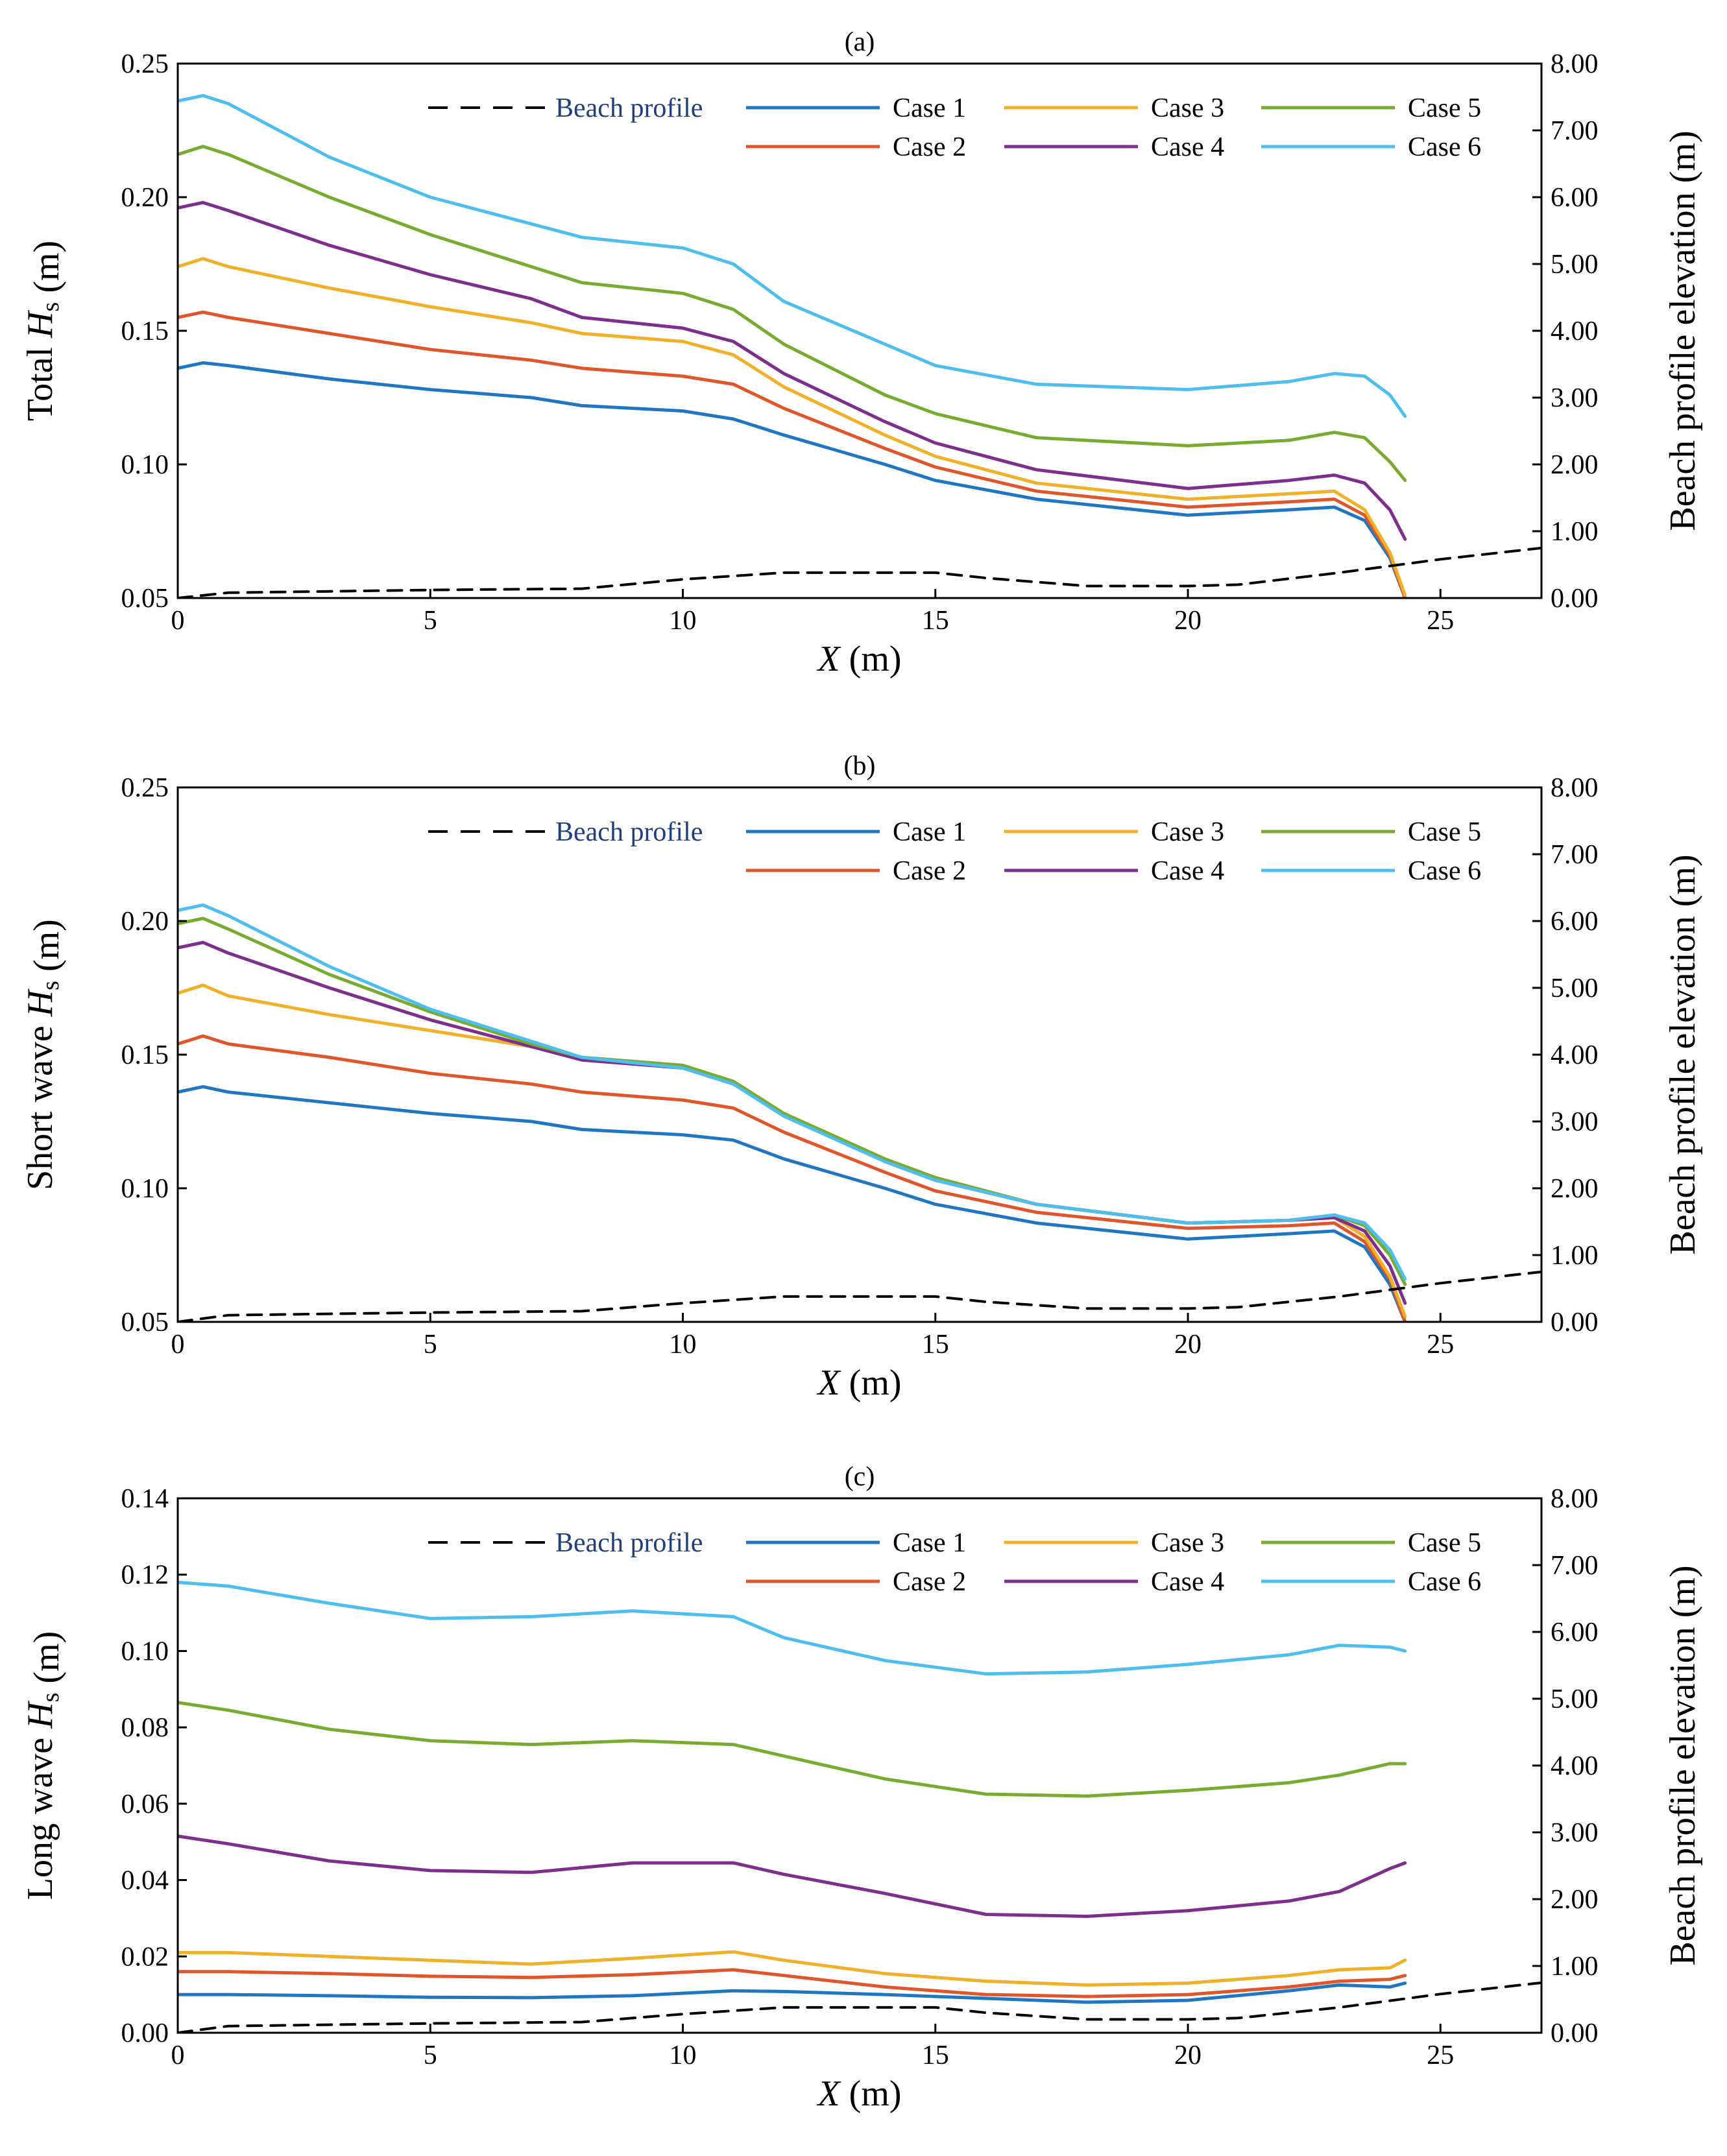 The width and height of the screenshot is (1727, 2156). I want to click on legend-label-case-4: Case 4, so click(1187, 871).